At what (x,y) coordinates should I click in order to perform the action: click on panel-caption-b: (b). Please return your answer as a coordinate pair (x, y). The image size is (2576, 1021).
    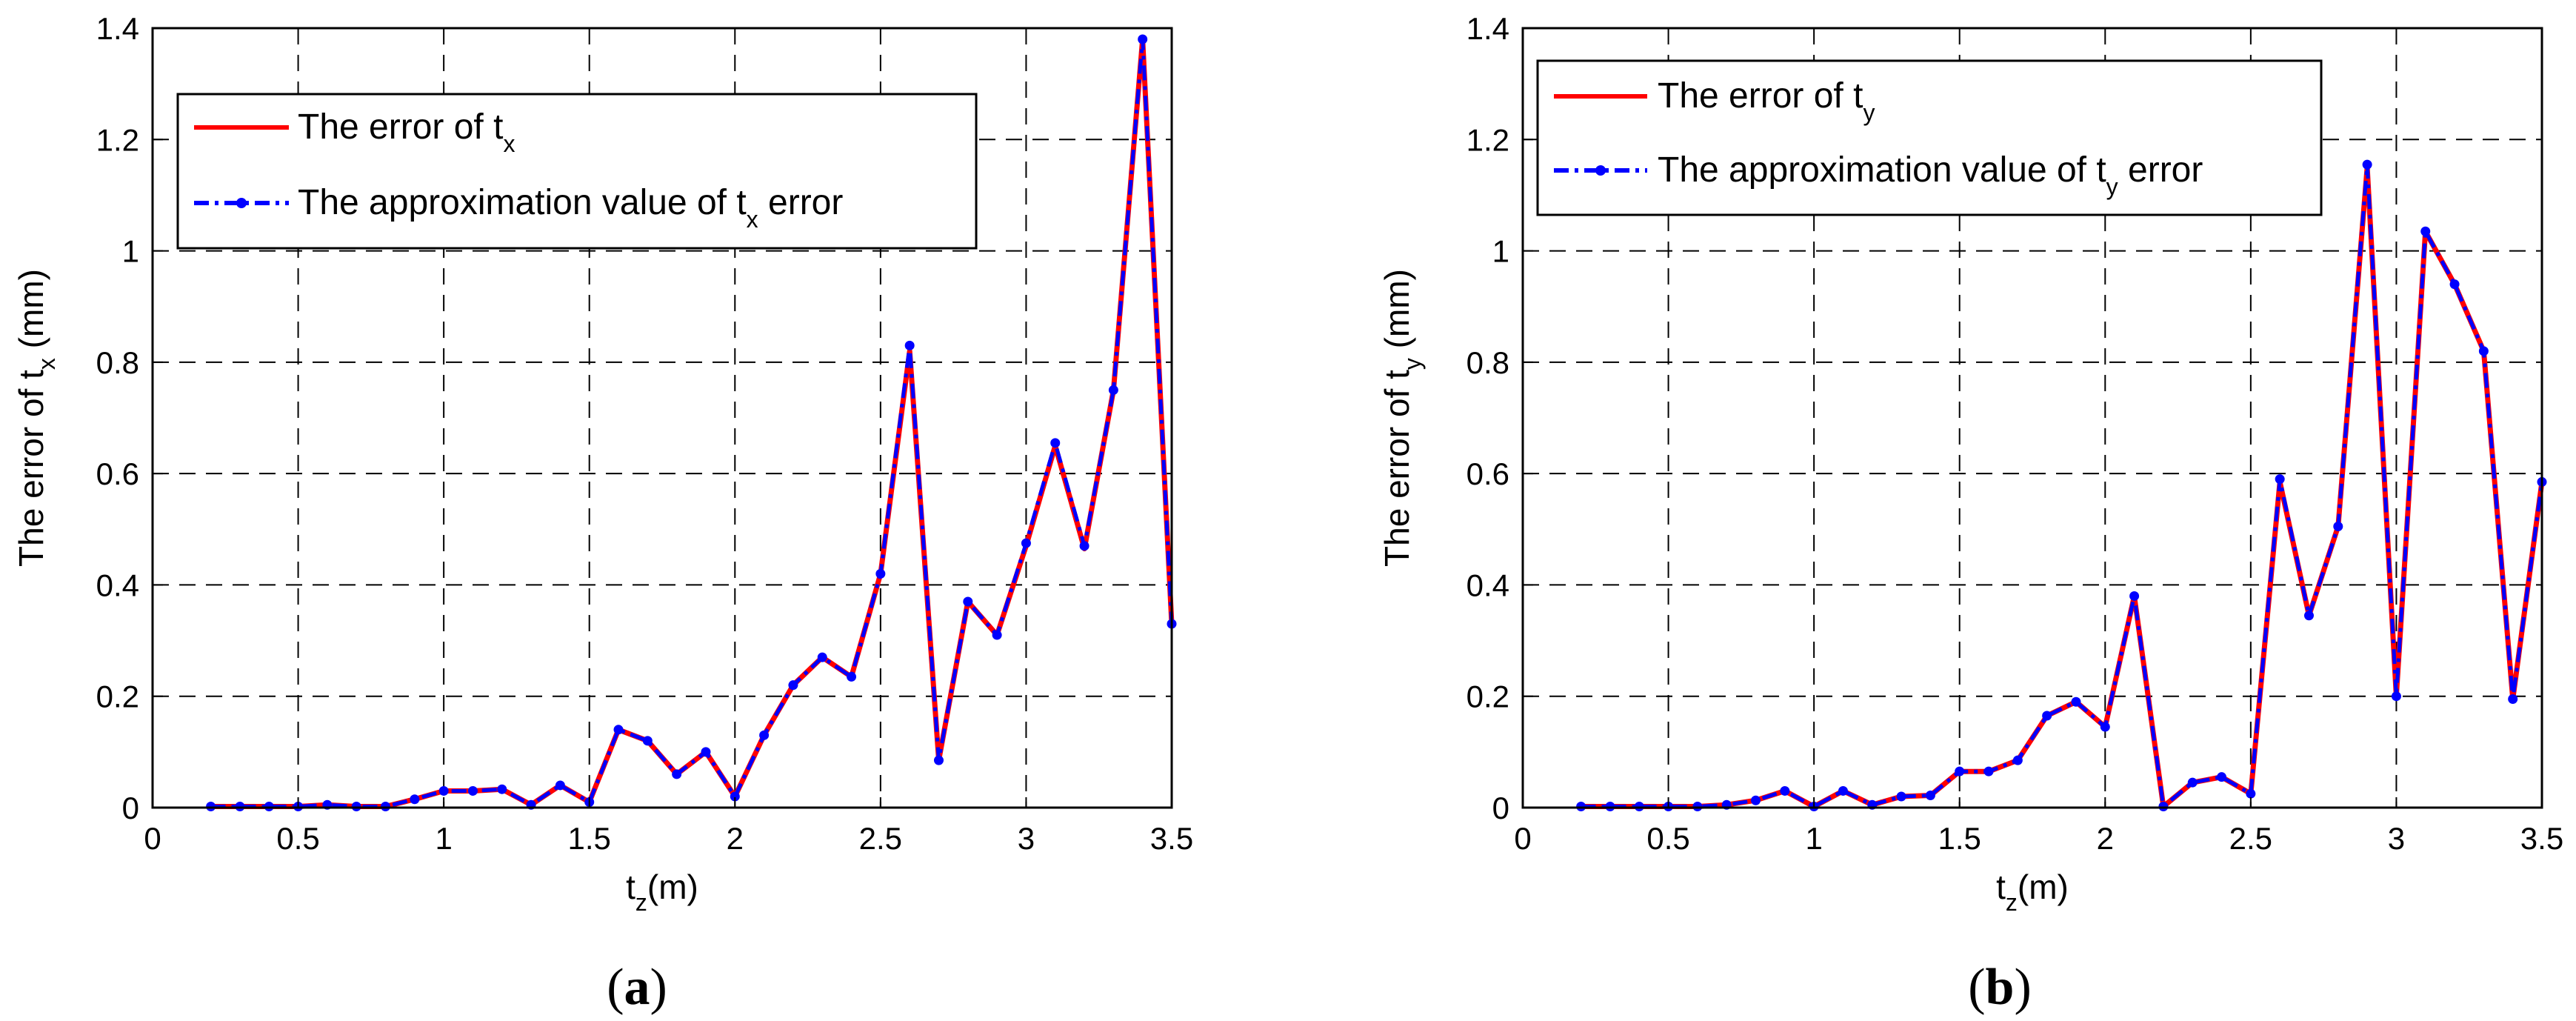
    Looking at the image, I should click on (2000, 988).